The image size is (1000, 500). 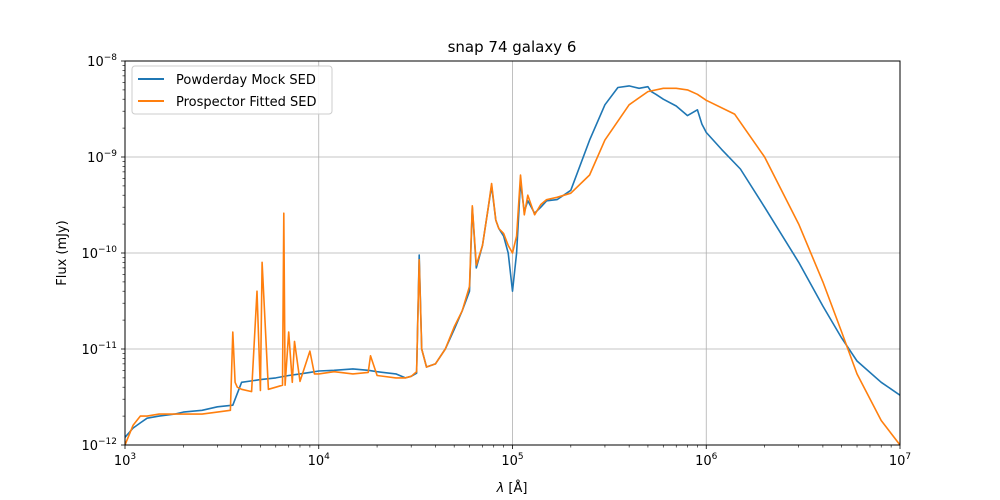 I want to click on legend-label-1: Powderday Mock SED, so click(x=246, y=80).